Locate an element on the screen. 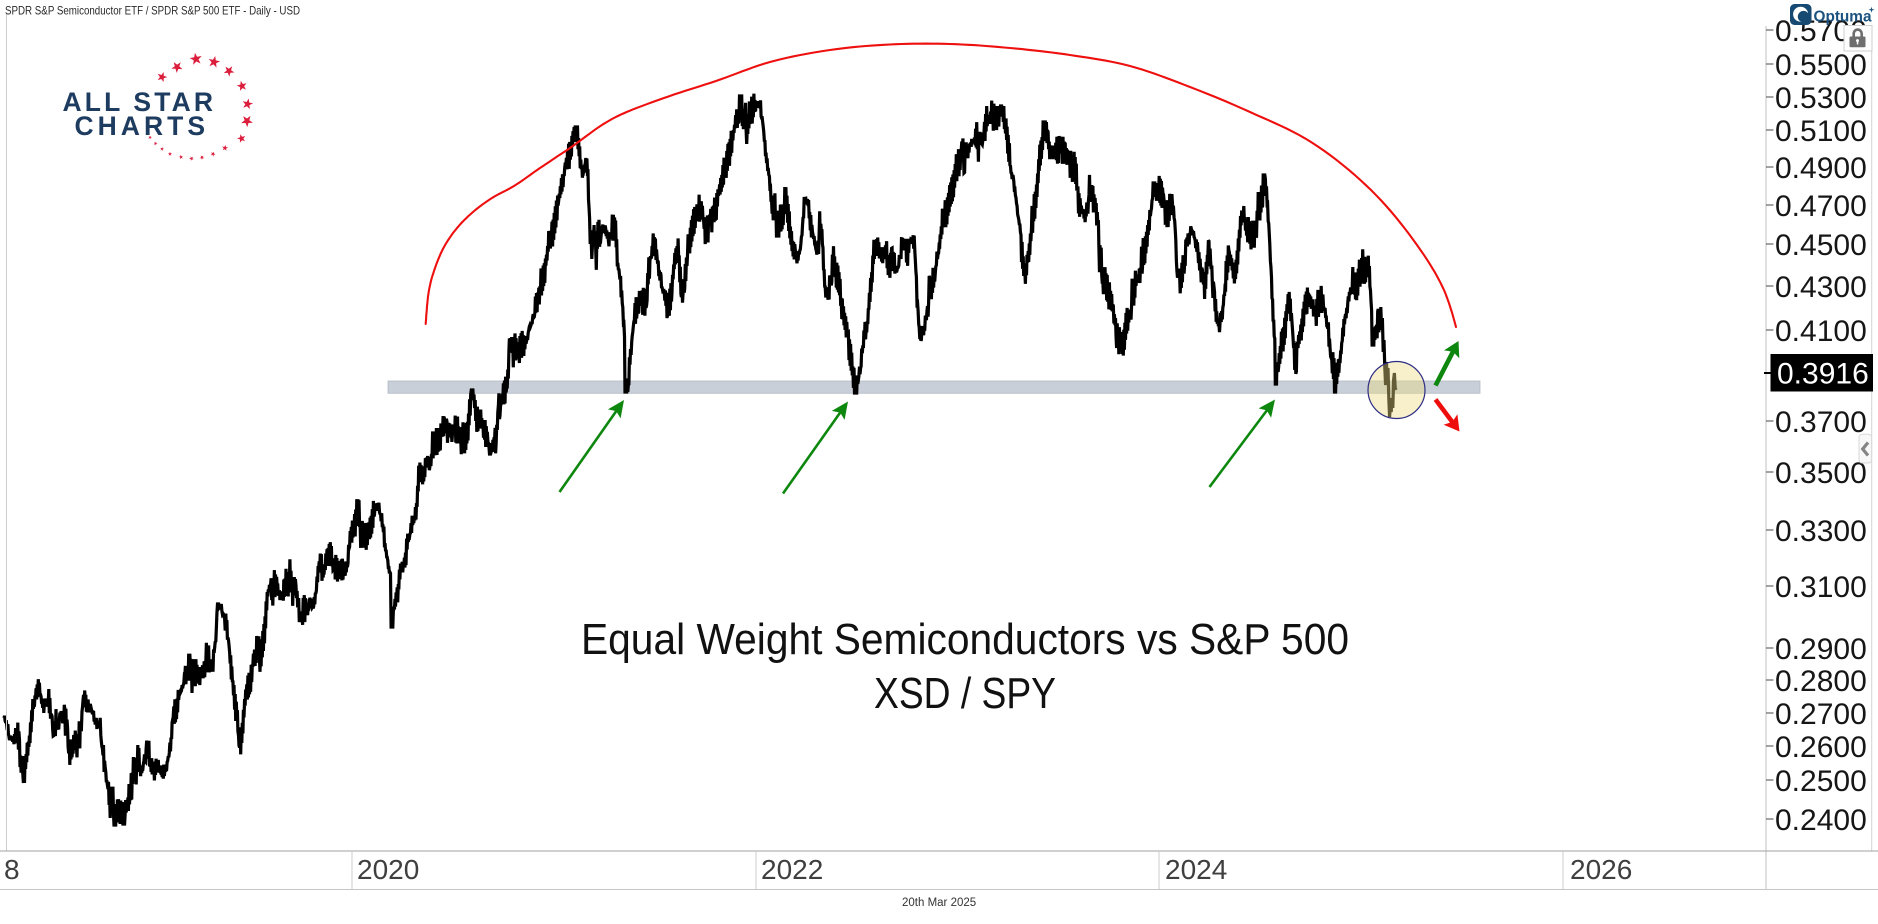 The height and width of the screenshot is (924, 1878). svg-text: ALL STAR is located at coordinates (138, 102).